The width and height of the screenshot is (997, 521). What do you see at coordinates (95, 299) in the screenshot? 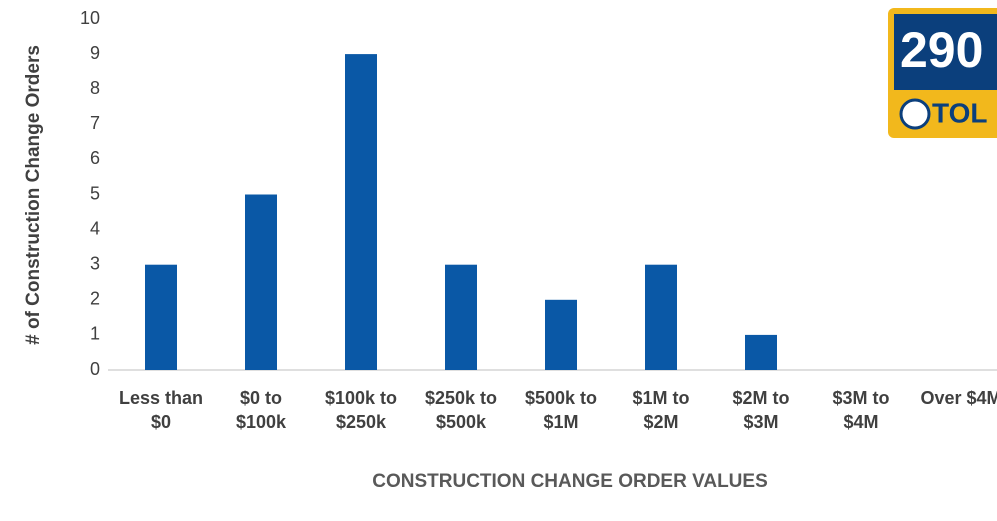
I see `y-tick-label: 2` at bounding box center [95, 299].